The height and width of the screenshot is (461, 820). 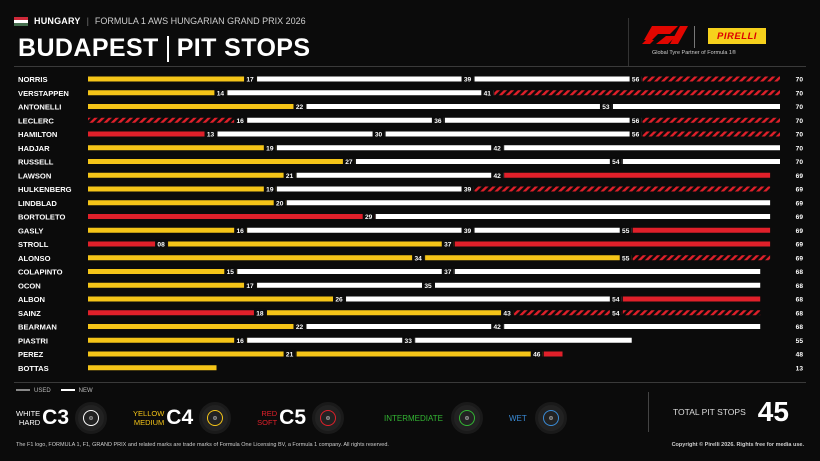 What do you see at coordinates (280, 203) in the screenshot?
I see `pit-lap-lindblad-1: 20` at bounding box center [280, 203].